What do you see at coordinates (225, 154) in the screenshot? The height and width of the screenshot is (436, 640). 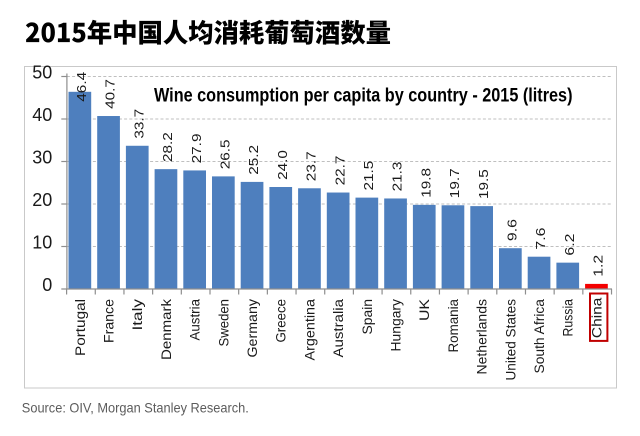 I see `svg-text: 26.5` at bounding box center [225, 154].